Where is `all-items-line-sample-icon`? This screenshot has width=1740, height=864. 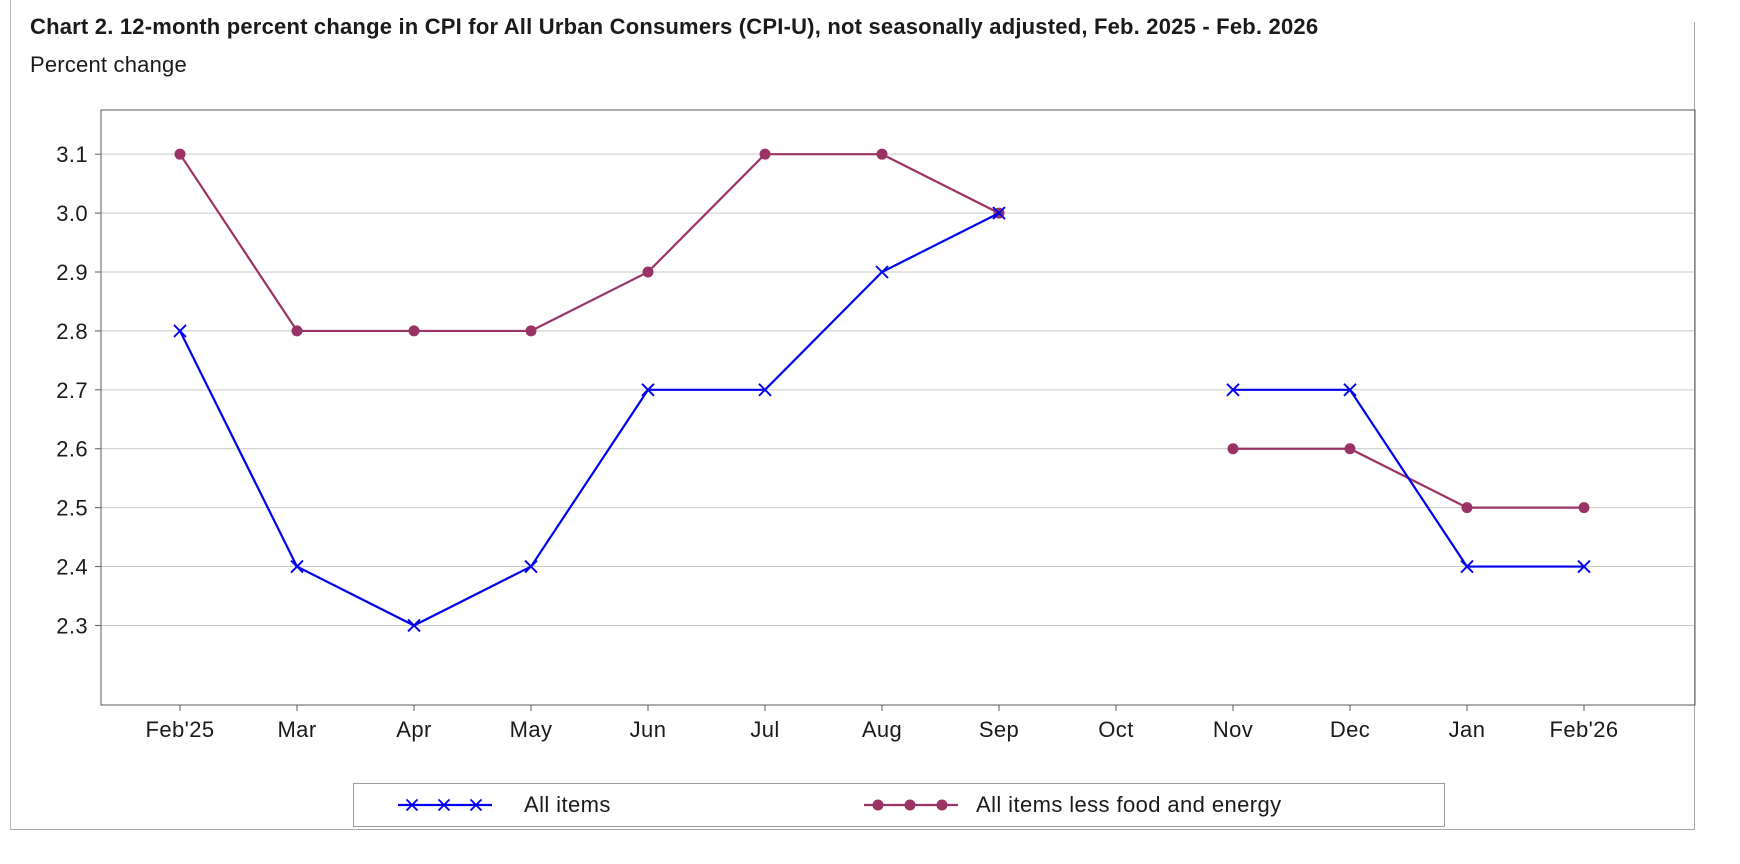
all-items-line-sample-icon is located at coordinates (445, 805).